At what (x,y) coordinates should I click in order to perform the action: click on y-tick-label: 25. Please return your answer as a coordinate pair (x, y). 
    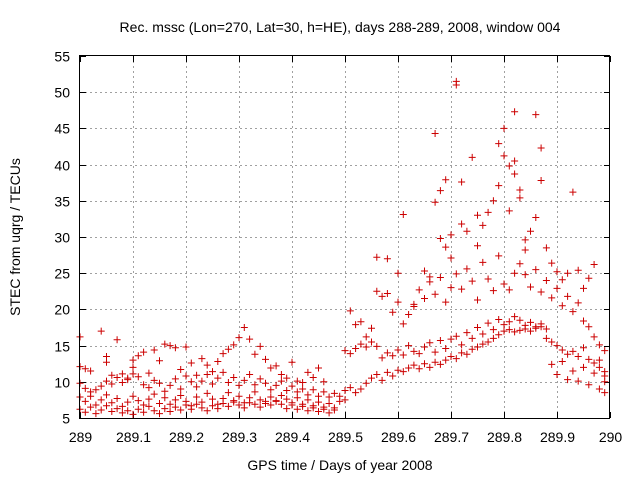
    Looking at the image, I should click on (62, 274).